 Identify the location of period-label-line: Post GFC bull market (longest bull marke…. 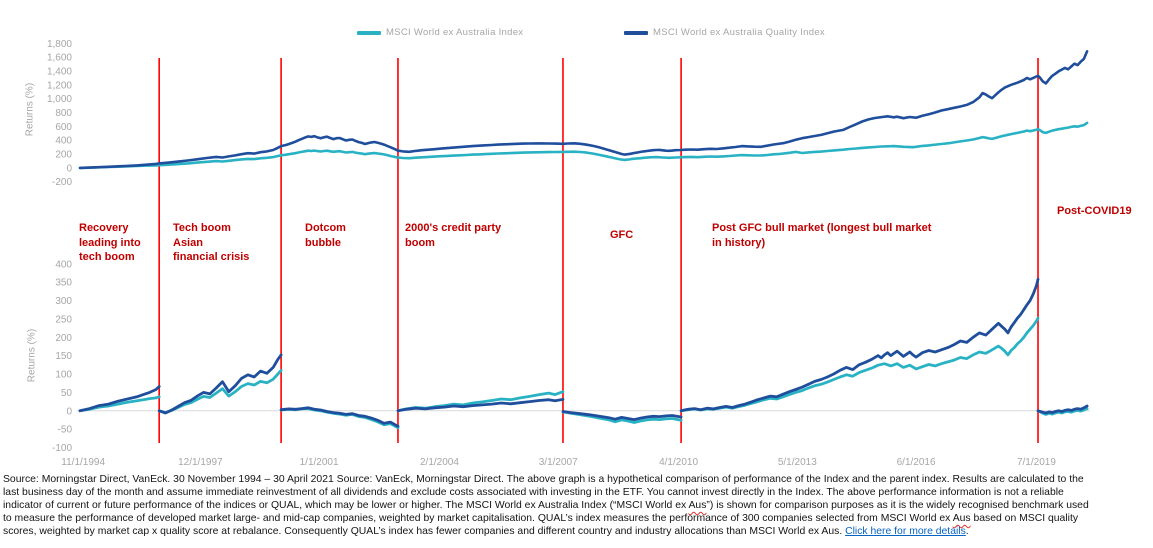
(822, 228).